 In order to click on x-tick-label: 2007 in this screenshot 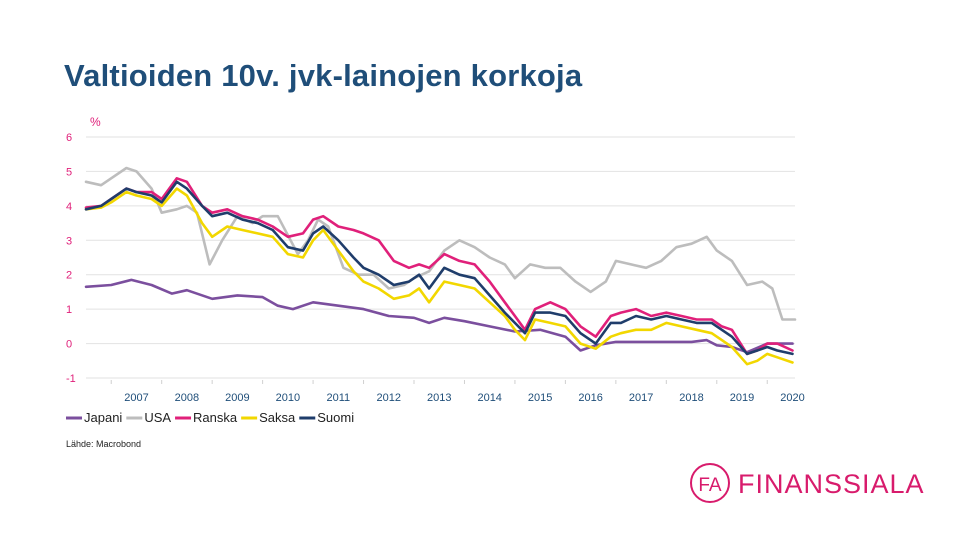, I will do `click(136, 398)`.